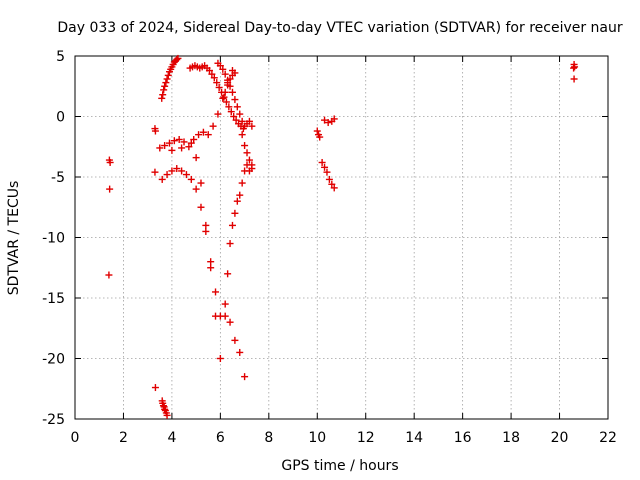 This screenshot has width=640, height=480. Describe the element at coordinates (53, 420) in the screenshot. I see `y-tick-label: -25` at that location.